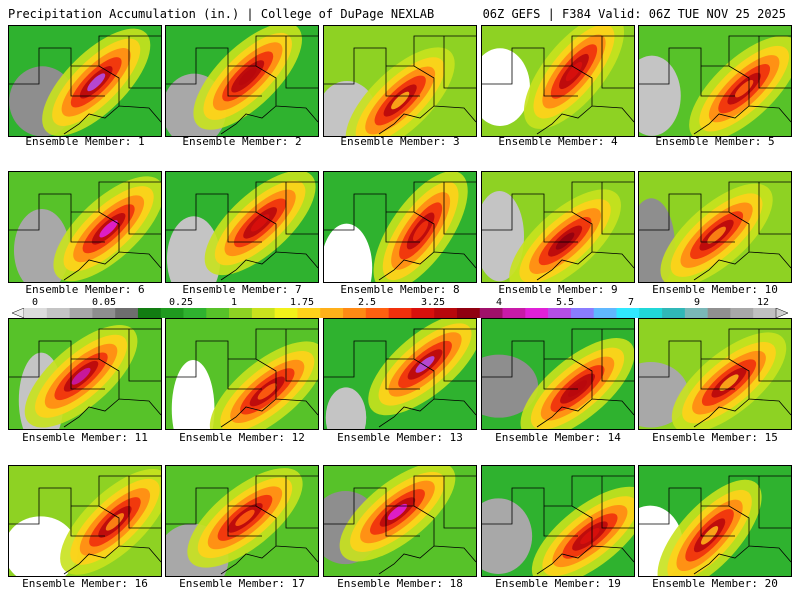  What do you see at coordinates (433, 302) in the screenshot?
I see `colorbar-tick-label: 3.25` at bounding box center [433, 302].